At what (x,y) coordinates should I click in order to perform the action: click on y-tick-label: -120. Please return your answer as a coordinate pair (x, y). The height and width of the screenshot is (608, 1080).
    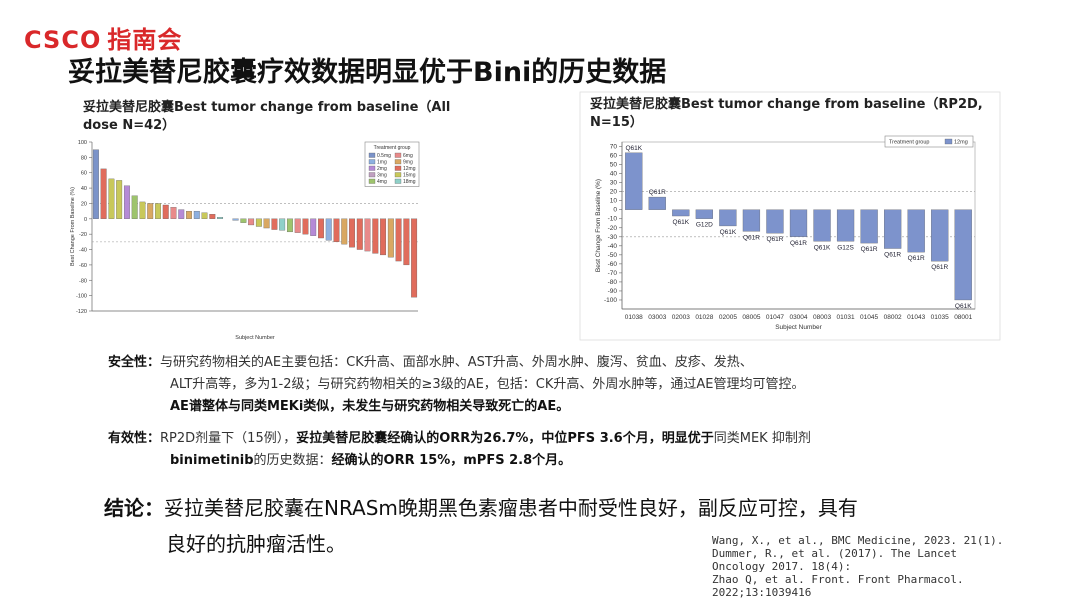
    Looking at the image, I should click on (81, 312).